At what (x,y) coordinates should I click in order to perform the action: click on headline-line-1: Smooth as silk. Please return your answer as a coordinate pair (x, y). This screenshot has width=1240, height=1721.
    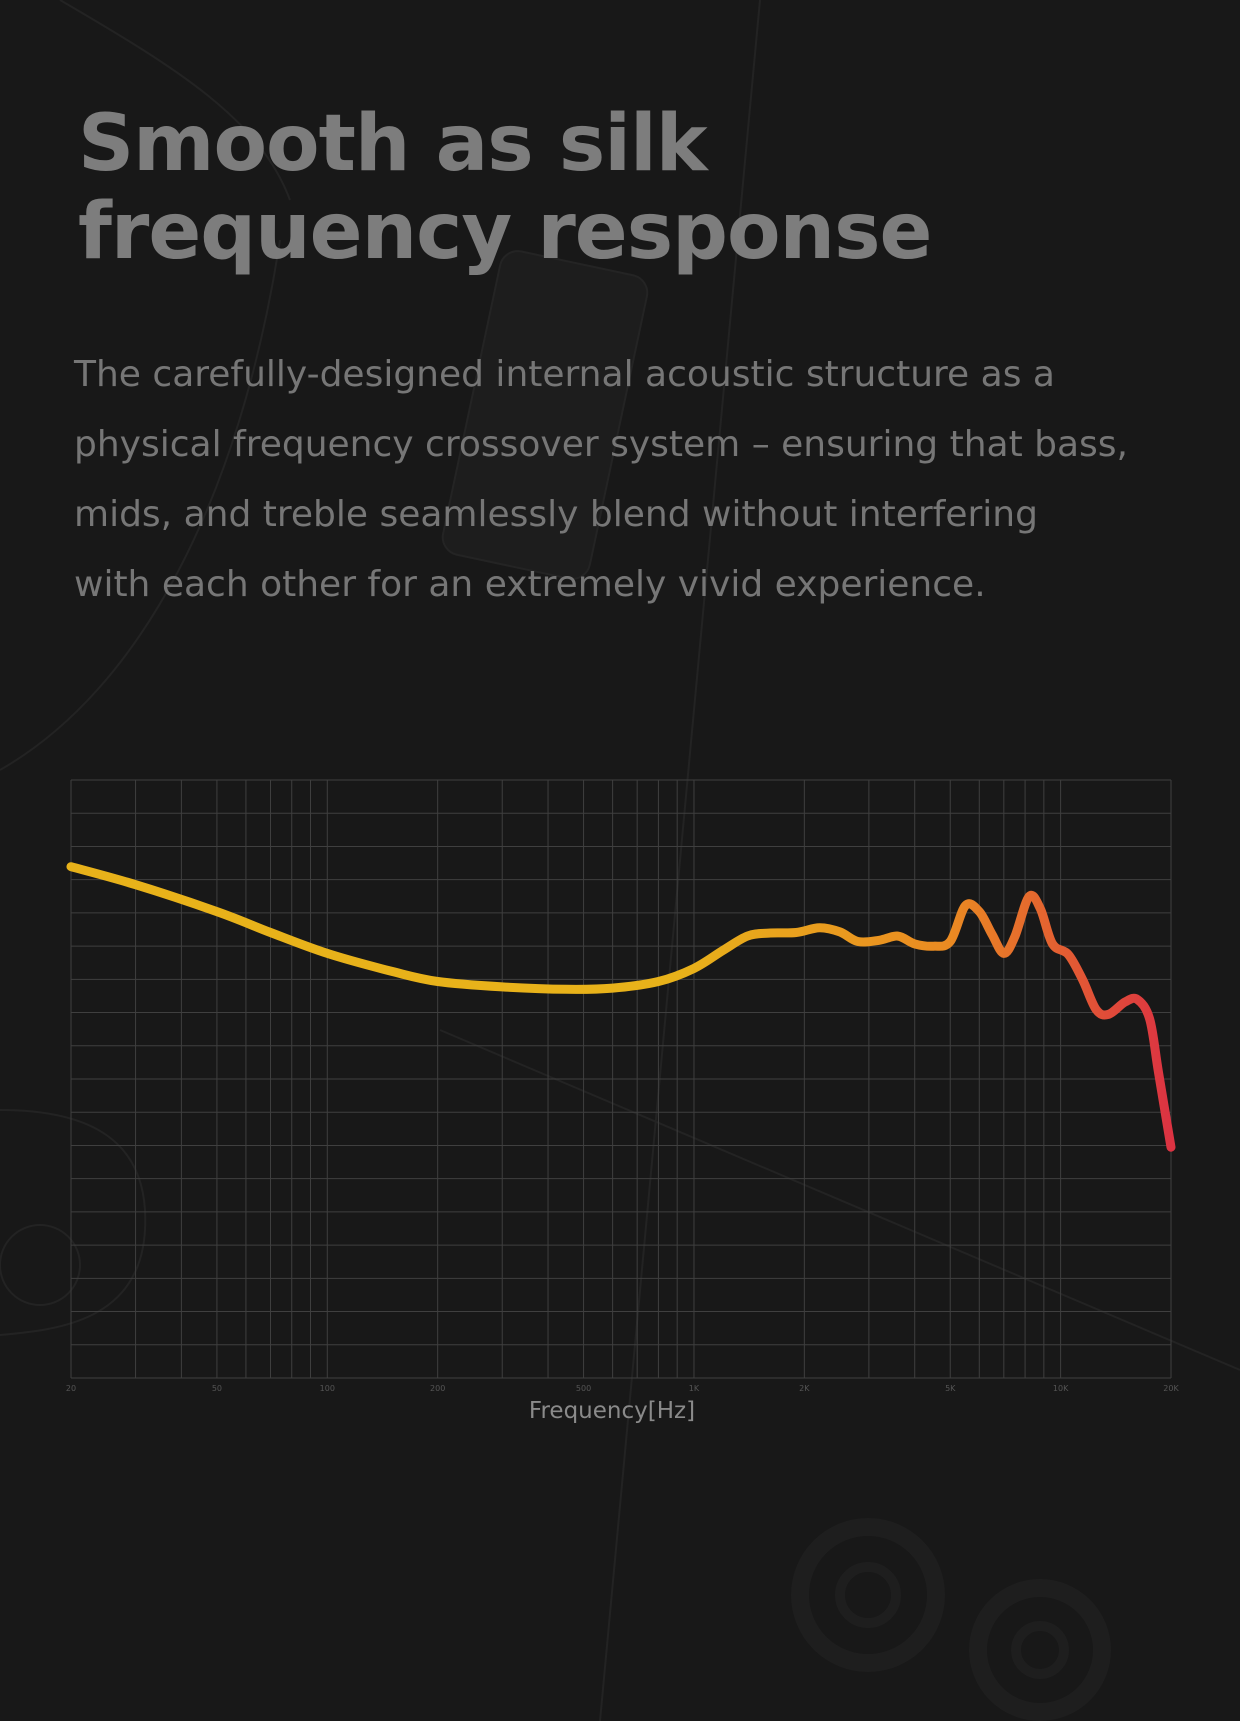
    Looking at the image, I should click on (393, 144).